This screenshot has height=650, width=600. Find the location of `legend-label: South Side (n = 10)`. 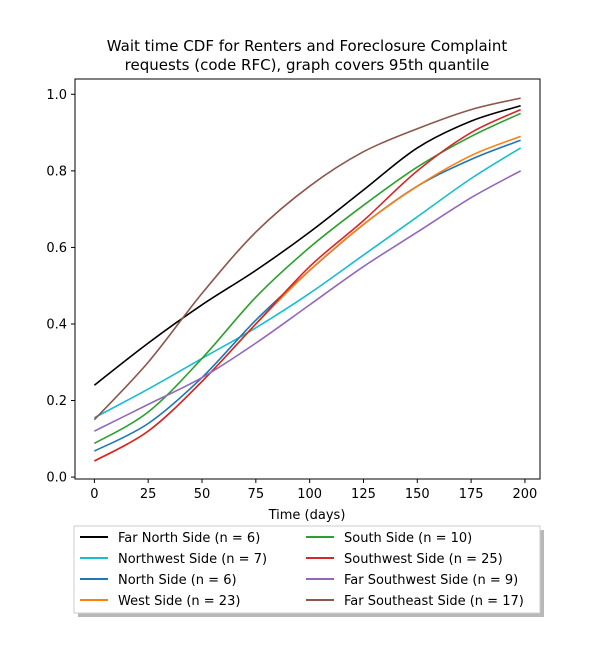

legend-label: South Side (n = 10) is located at coordinates (408, 538).